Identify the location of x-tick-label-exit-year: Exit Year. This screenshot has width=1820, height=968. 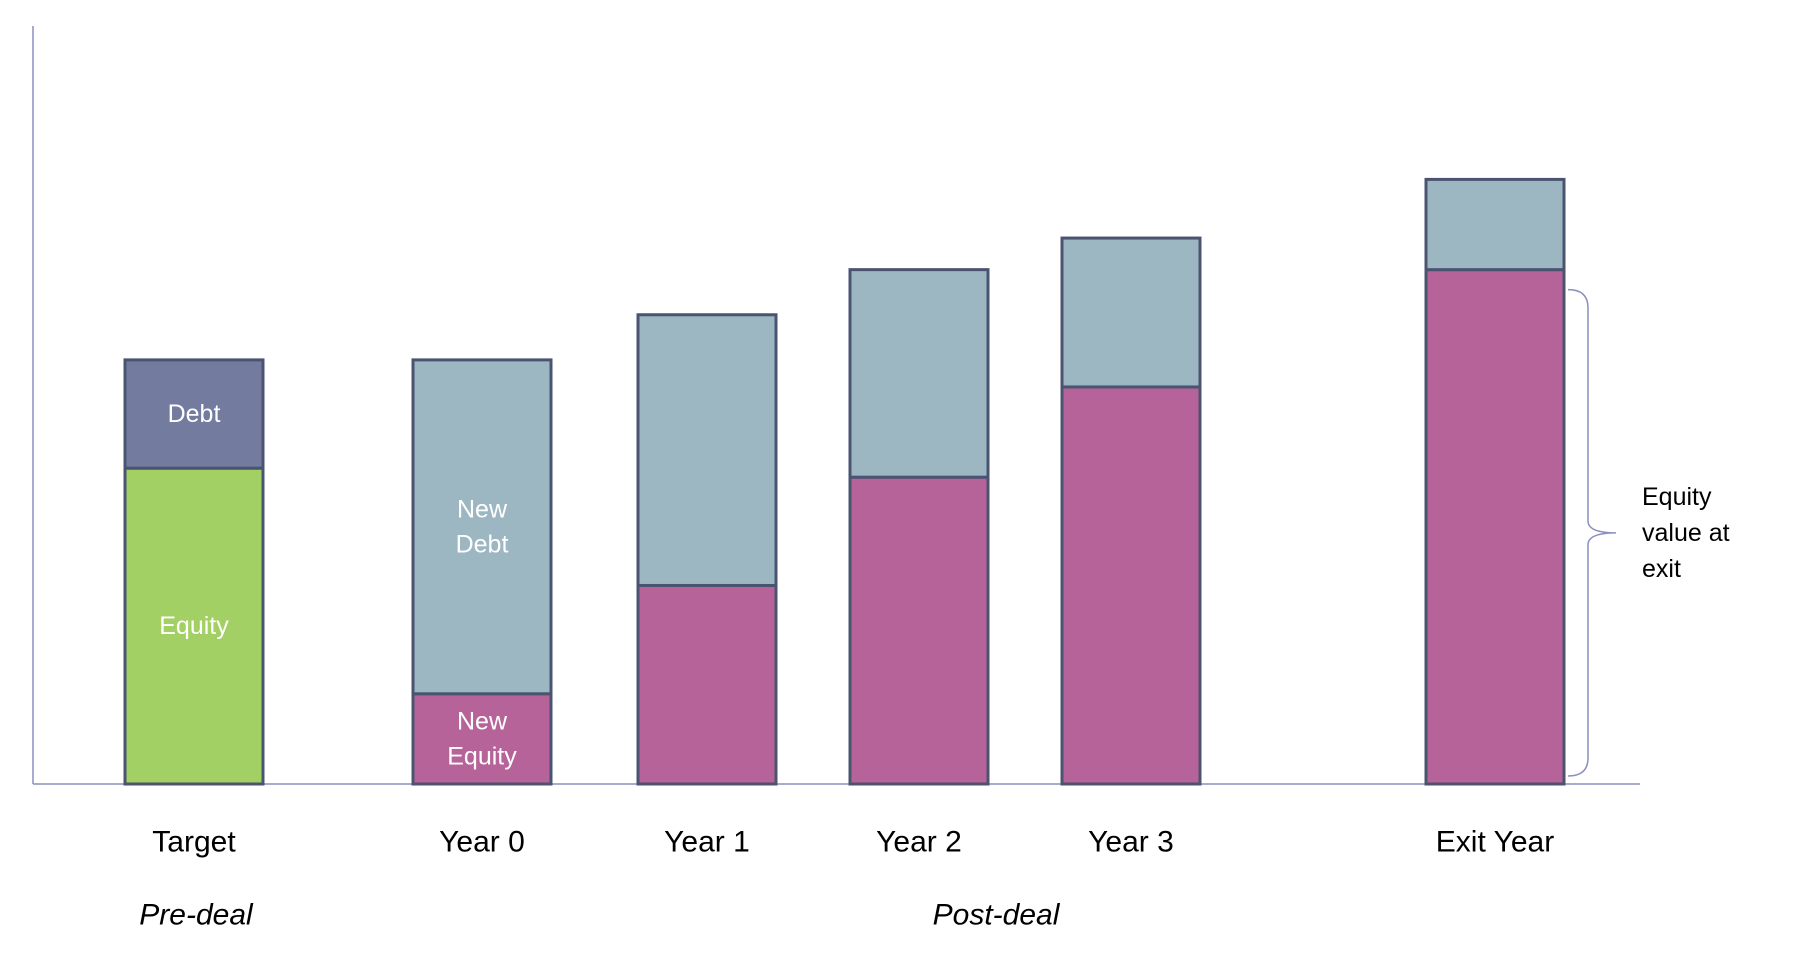
(1495, 842).